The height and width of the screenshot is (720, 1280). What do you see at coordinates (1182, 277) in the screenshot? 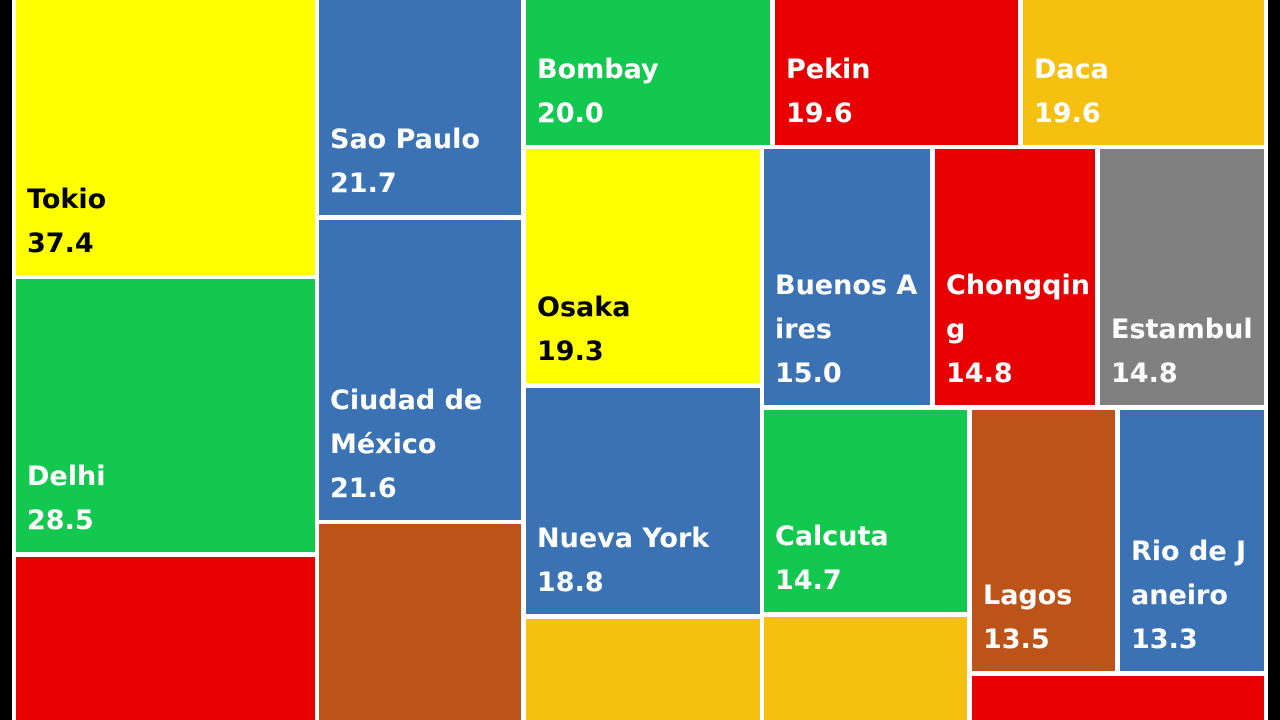
I see `treemap-cell-14: Estambul 14.8` at bounding box center [1182, 277].